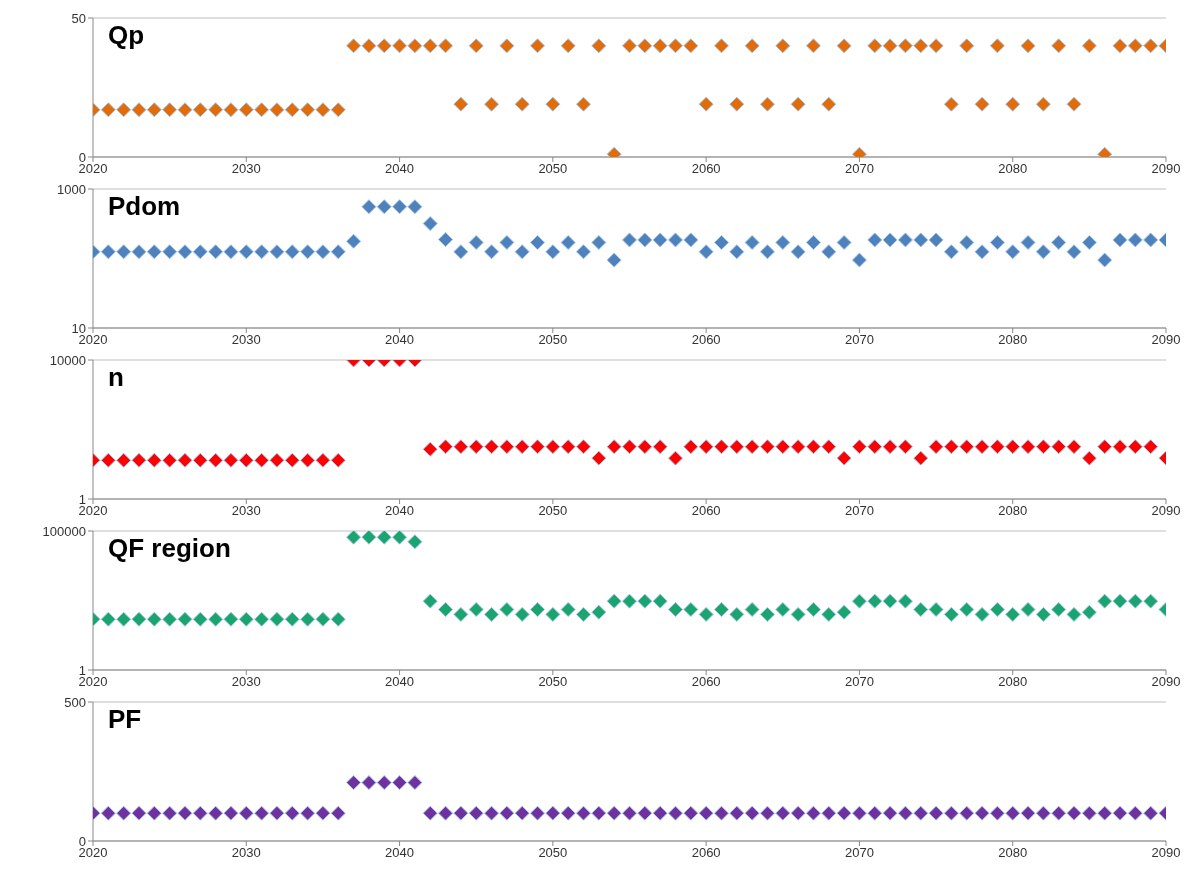 The height and width of the screenshot is (873, 1197). I want to click on chart-title: PF, so click(125, 719).